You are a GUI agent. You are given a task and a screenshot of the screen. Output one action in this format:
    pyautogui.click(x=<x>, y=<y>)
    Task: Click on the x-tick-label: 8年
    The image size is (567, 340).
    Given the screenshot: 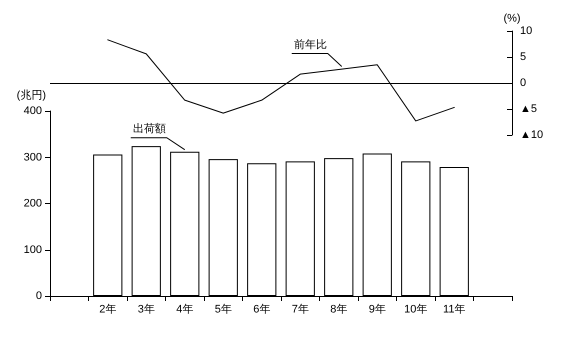 What is the action you would take?
    pyautogui.click(x=339, y=310)
    